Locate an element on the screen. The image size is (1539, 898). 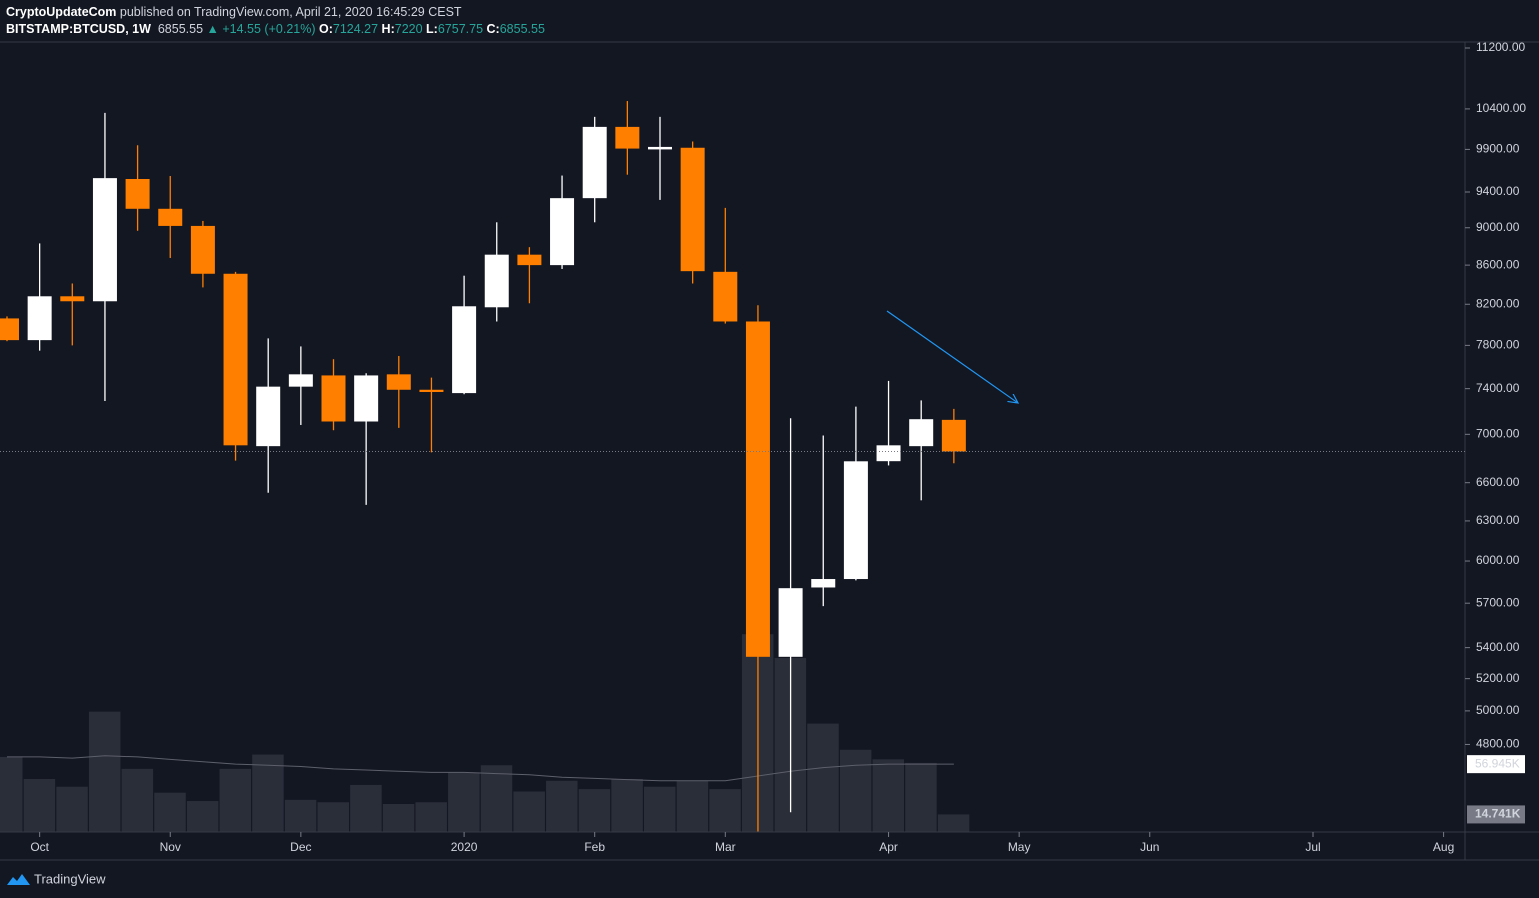
y-tick-label: 9000.00 is located at coordinates (1498, 227).